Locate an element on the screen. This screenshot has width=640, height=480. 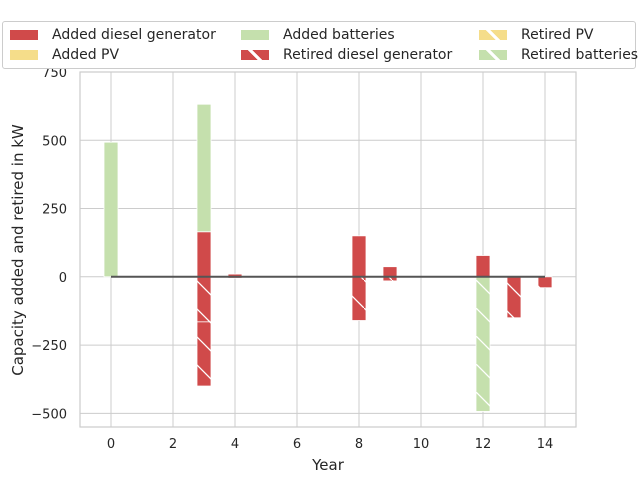
legend-item-added-diesel: Added diesel generator is located at coordinates (113, 35).